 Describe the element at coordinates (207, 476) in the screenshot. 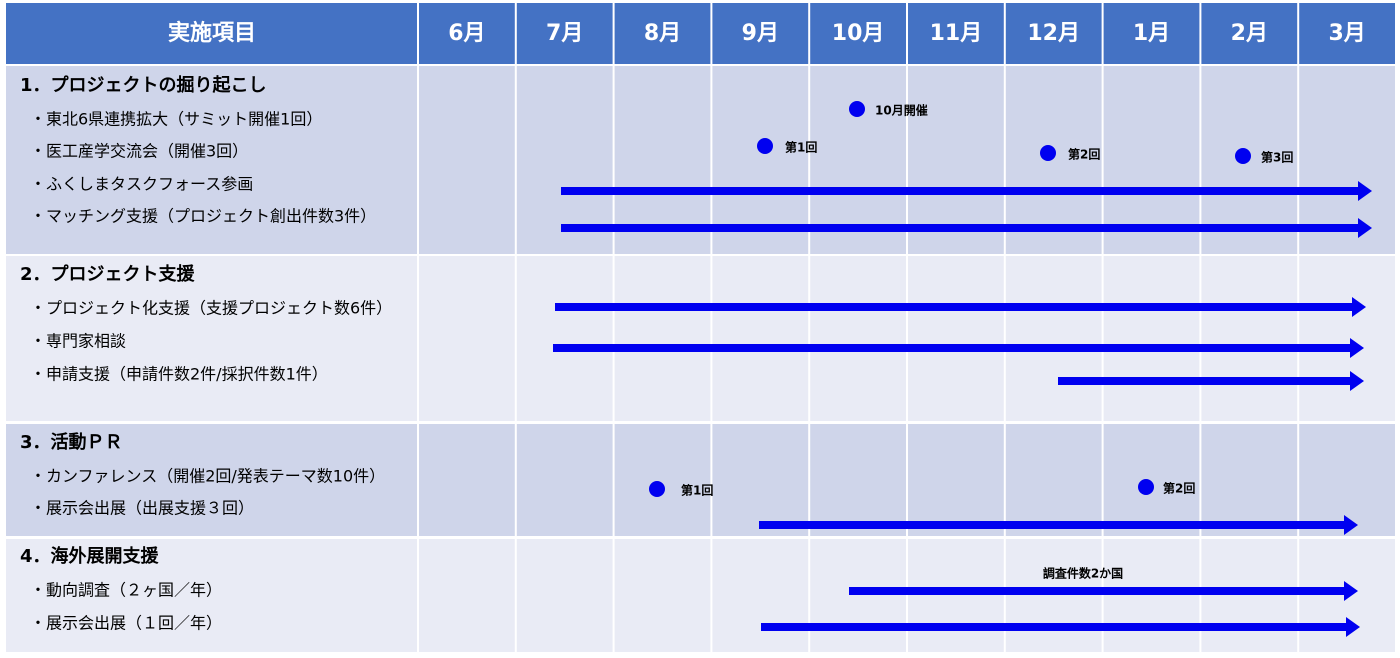

I see `section-item: ・カンファレンス（開催2回/発表テーマ数10件）` at that location.